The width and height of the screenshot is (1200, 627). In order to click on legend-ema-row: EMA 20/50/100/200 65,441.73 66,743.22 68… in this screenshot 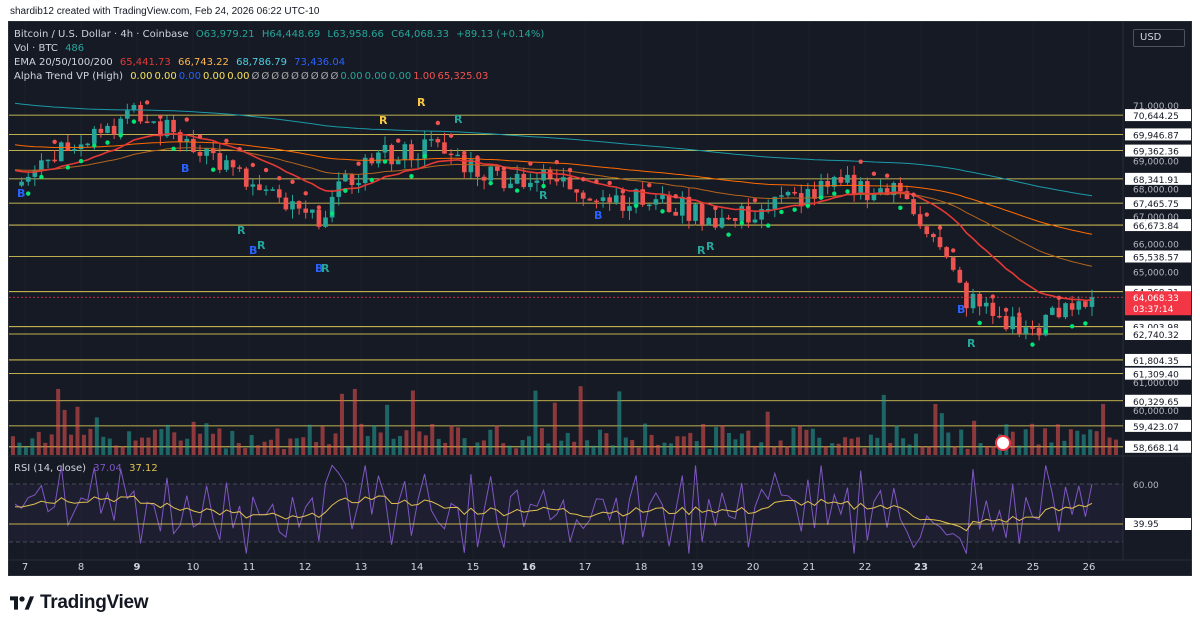, I will do `click(181, 62)`.